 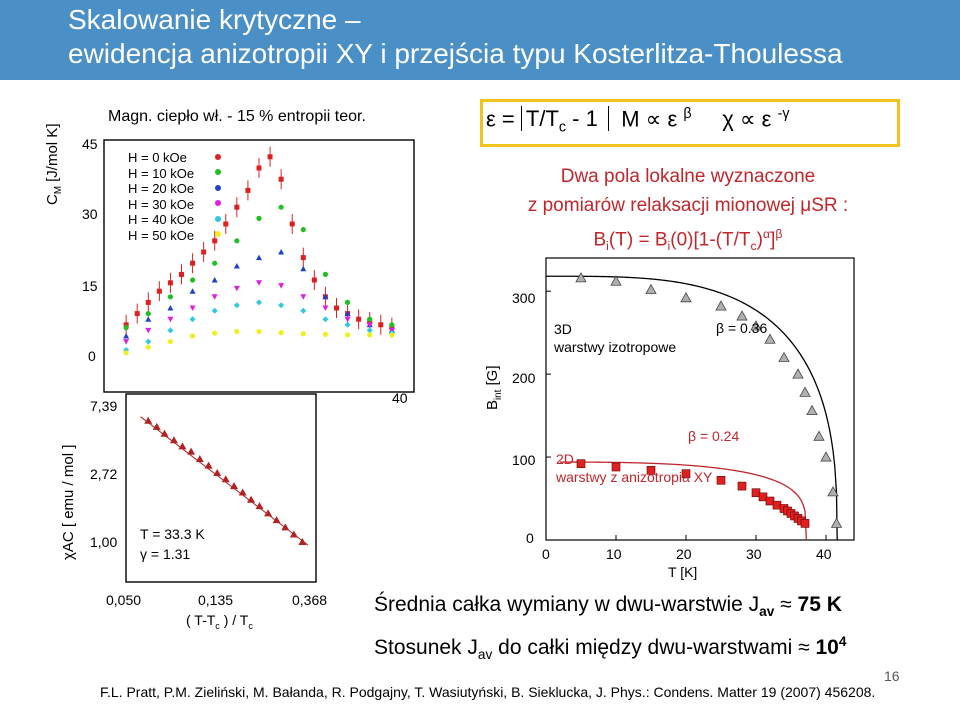 What do you see at coordinates (310, 600) in the screenshot?
I see `chi-xtick-3: 0,368` at bounding box center [310, 600].